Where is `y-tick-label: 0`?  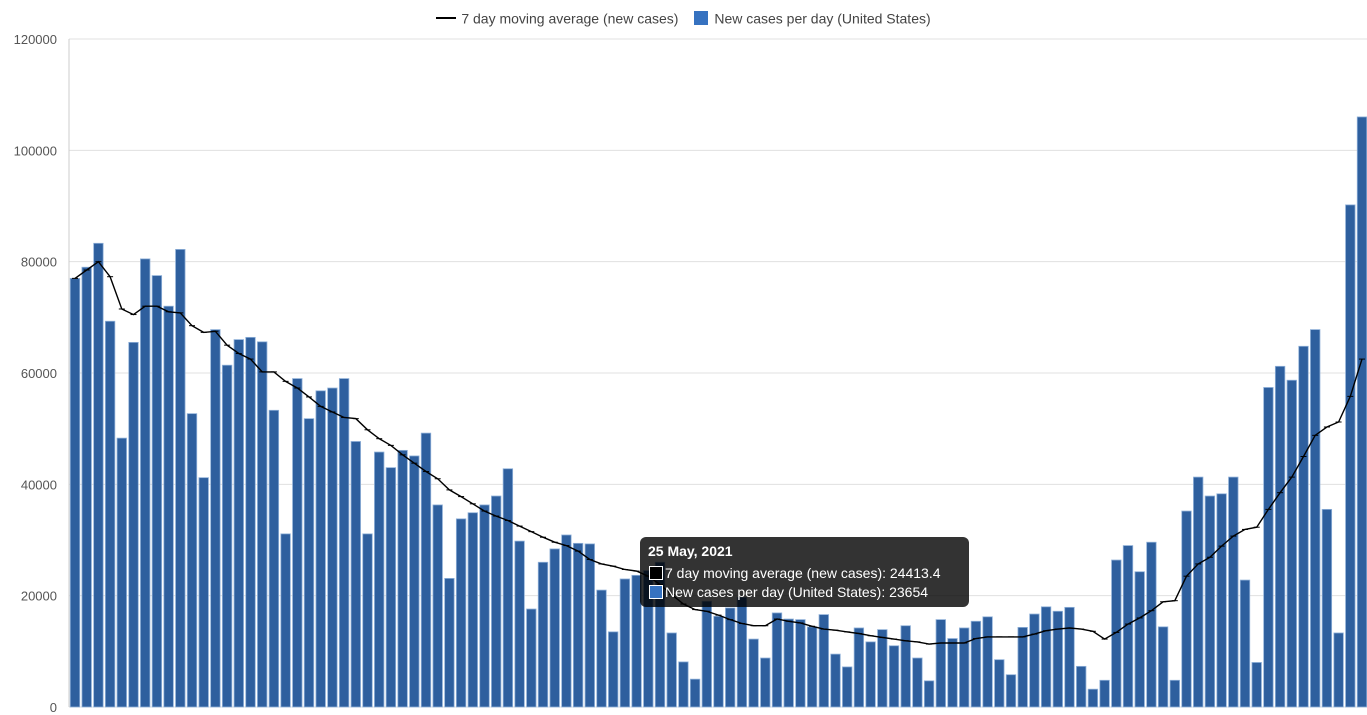 y-tick-label: 0 is located at coordinates (53, 707).